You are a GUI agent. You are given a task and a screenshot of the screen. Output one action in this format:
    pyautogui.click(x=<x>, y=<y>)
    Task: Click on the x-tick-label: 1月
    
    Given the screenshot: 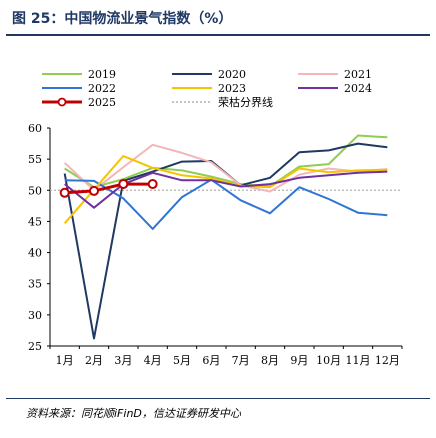 What is the action you would take?
    pyautogui.click(x=65, y=360)
    